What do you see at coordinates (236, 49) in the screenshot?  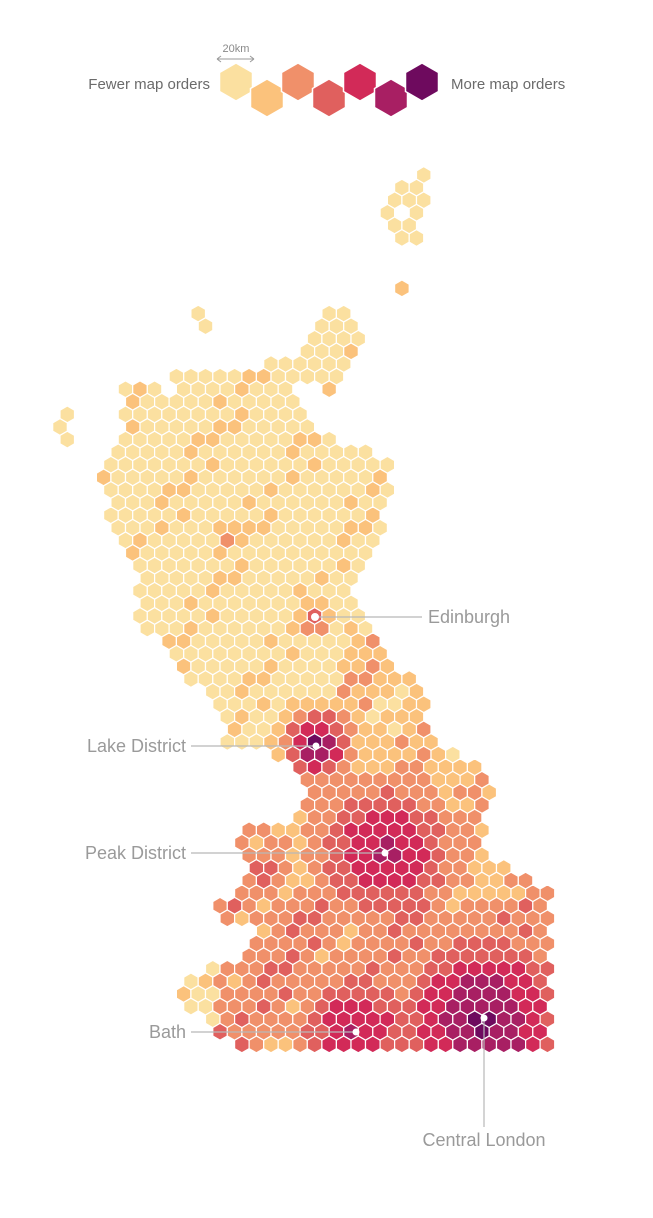 I see `scale-label: 20km` at bounding box center [236, 49].